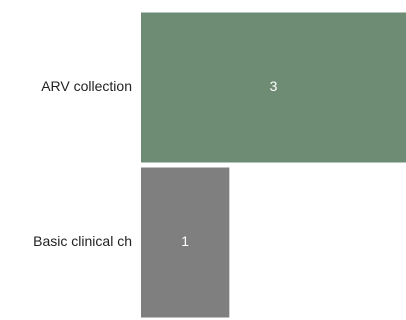 The width and height of the screenshot is (406, 320). I want to click on value-label-arv-collection: 3, so click(274, 86).